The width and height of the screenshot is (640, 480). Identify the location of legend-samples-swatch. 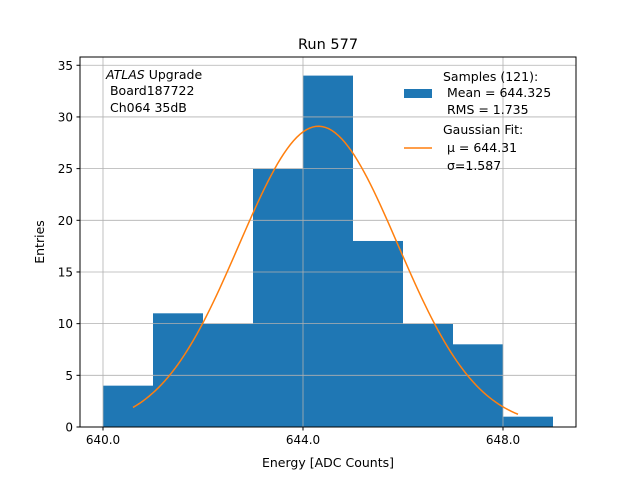
(418, 93).